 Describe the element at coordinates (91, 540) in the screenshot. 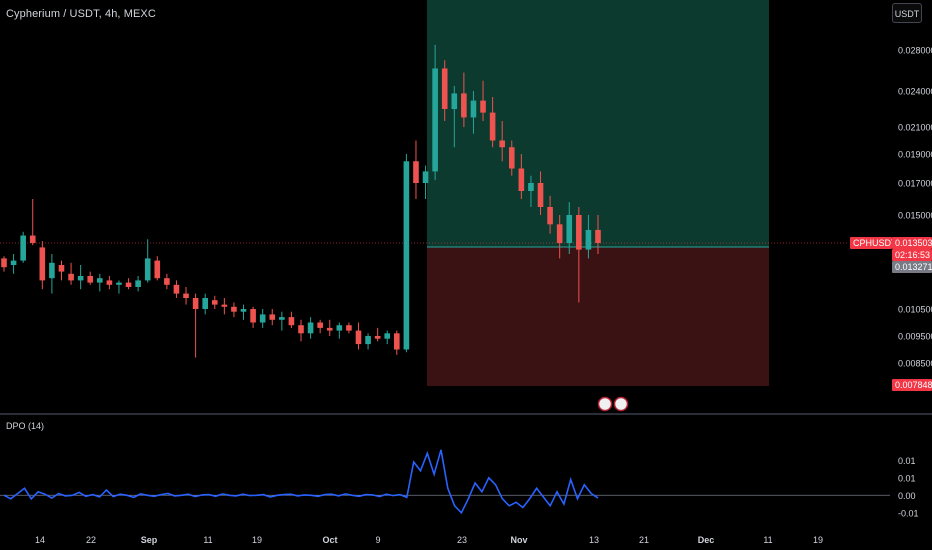

I see `time-tick-label: 22` at that location.